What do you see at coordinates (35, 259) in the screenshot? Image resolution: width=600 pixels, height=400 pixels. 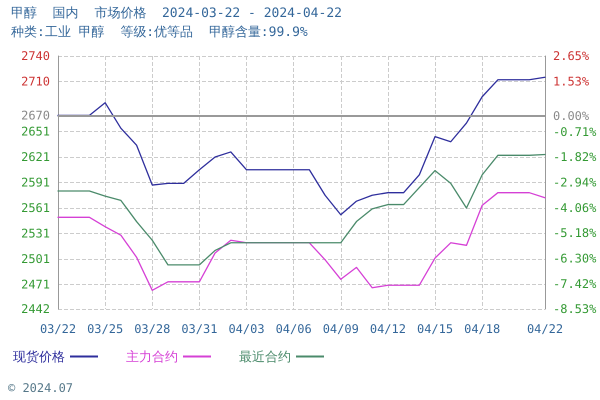 I see `y-tick-label: 2501` at bounding box center [35, 259].